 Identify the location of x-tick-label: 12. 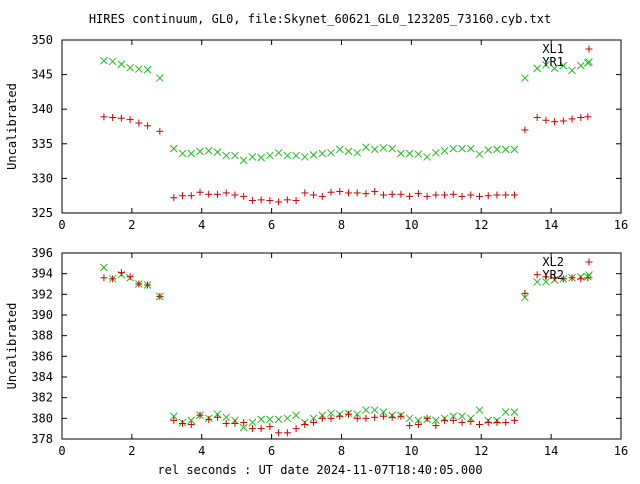
(481, 451).